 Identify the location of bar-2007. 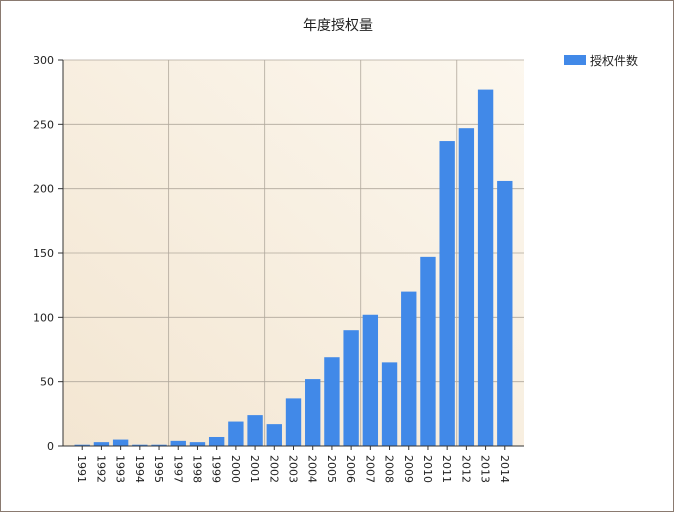
(370, 380).